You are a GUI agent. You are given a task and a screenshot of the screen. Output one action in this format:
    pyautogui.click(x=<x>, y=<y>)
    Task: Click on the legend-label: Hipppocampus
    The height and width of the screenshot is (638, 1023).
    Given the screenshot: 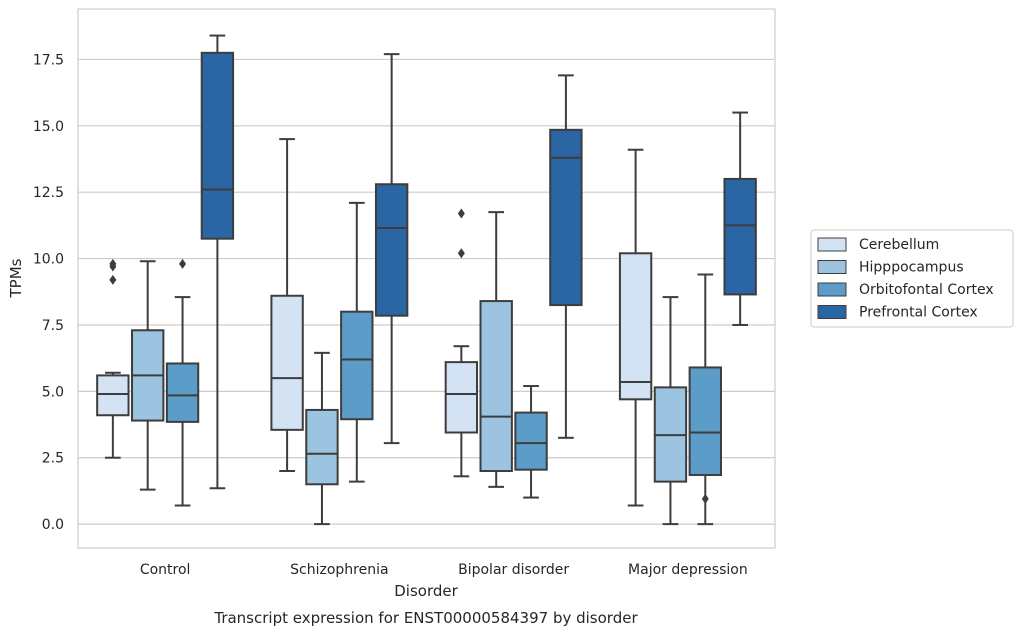 What is the action you would take?
    pyautogui.click(x=911, y=268)
    